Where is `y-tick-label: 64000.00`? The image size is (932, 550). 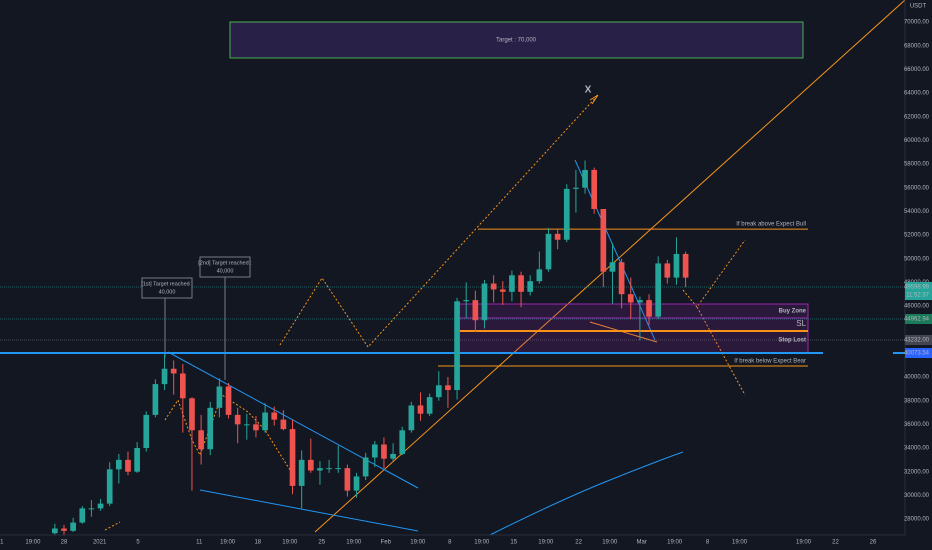 y-tick-label: 64000.00 is located at coordinates (917, 94).